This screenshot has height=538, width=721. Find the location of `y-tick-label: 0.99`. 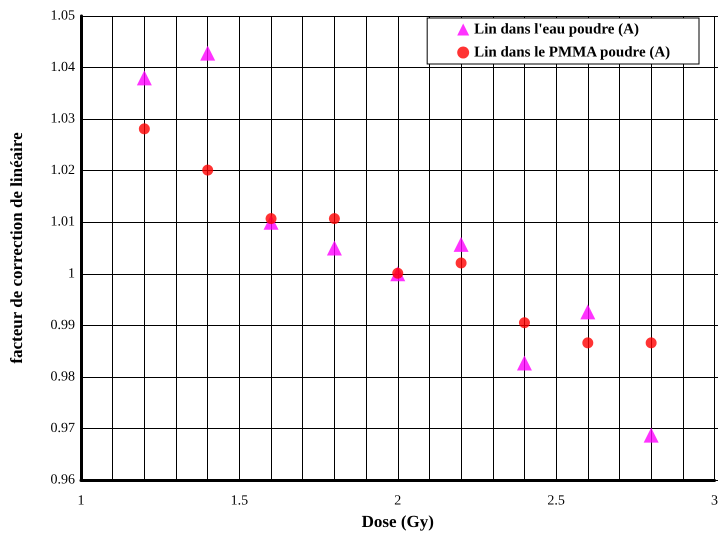

y-tick-label: 0.99 is located at coordinates (62, 325).